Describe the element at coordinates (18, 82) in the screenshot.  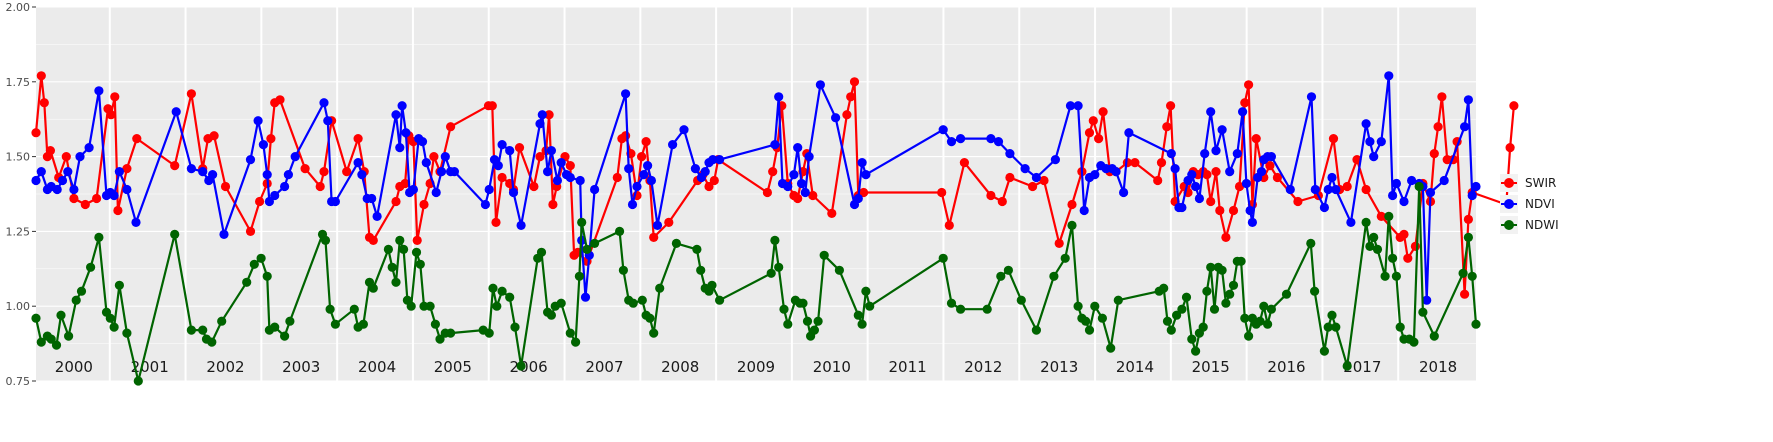
I see `y-tick-label: 1.75` at that location.